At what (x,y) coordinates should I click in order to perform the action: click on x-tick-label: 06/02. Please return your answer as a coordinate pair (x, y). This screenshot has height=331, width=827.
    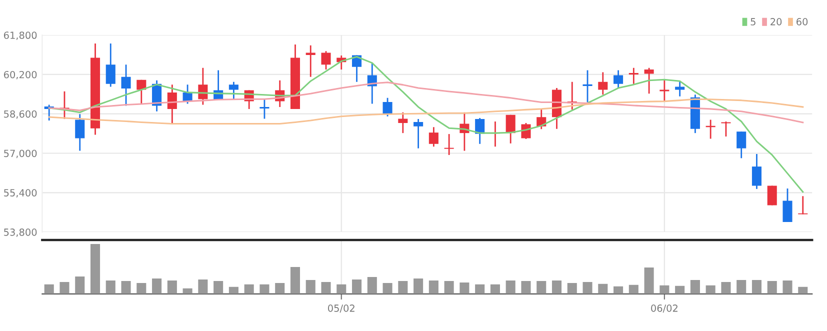
    Looking at the image, I should click on (664, 308).